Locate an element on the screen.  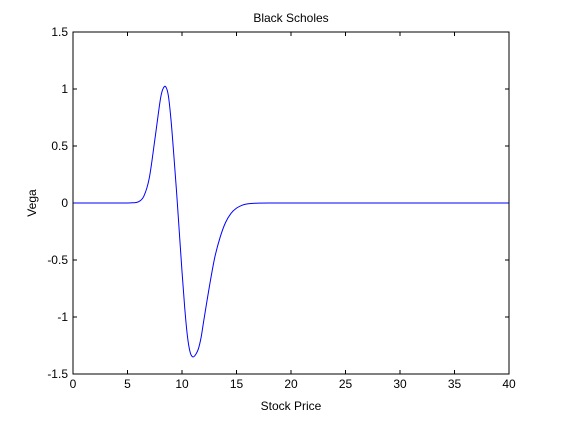
y-axis-label: Vega is located at coordinates (32, 203).